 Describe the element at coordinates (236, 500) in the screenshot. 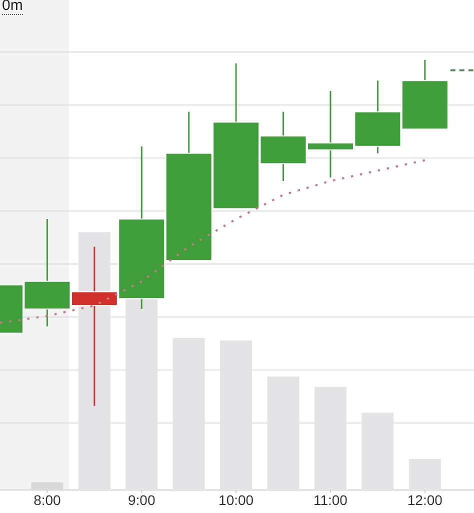

I see `x-tick-label: 10:00` at that location.